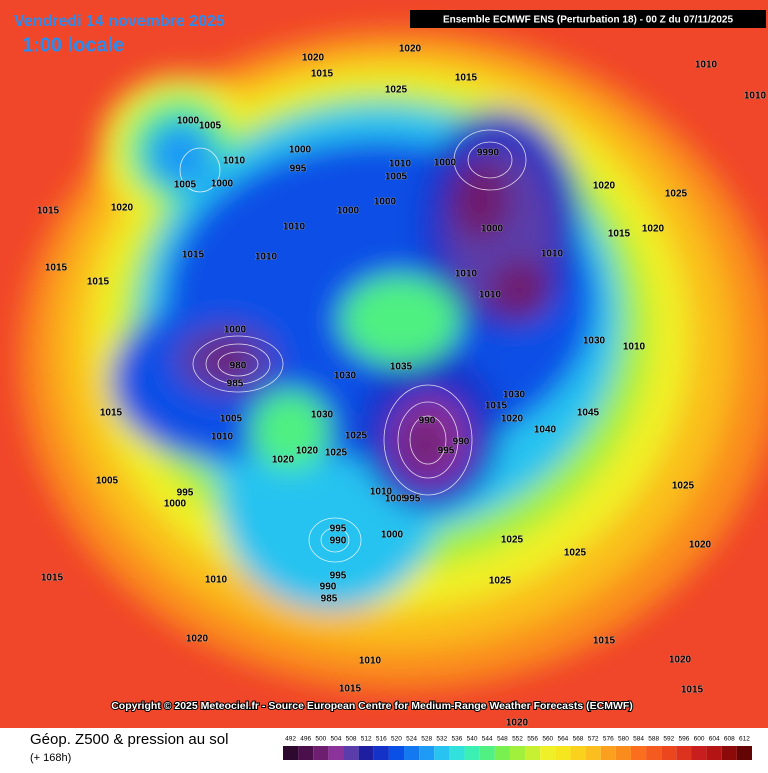 The height and width of the screenshot is (773, 768). What do you see at coordinates (336, 739) in the screenshot?
I see `colorbar-label: 504` at bounding box center [336, 739].